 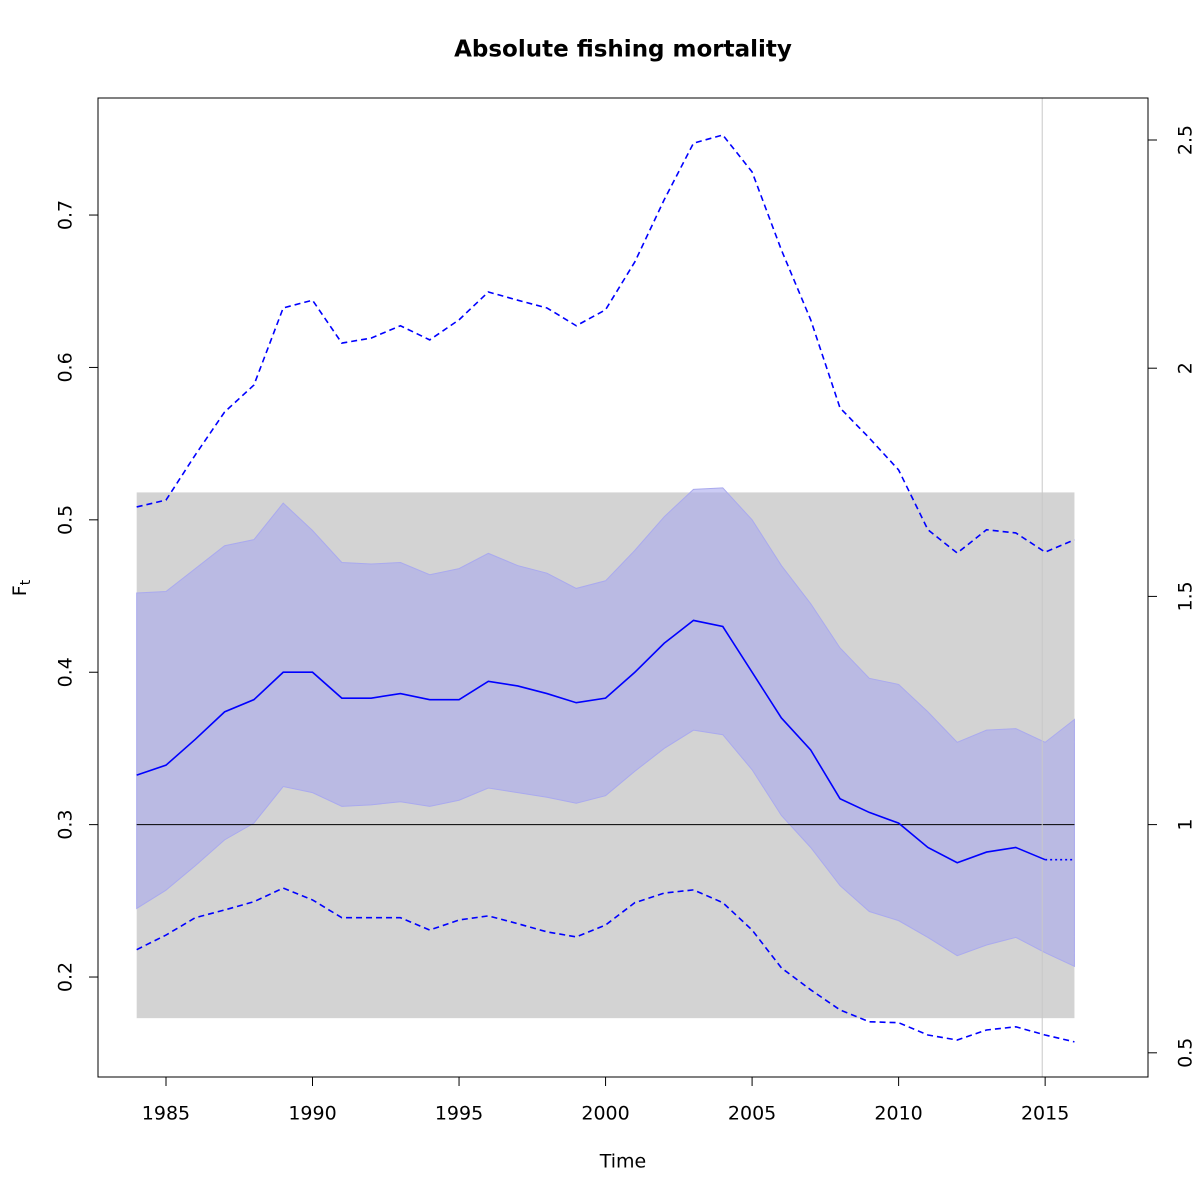 What do you see at coordinates (26, 582) in the screenshot?
I see `y-axis-label-sub: t` at bounding box center [26, 582].